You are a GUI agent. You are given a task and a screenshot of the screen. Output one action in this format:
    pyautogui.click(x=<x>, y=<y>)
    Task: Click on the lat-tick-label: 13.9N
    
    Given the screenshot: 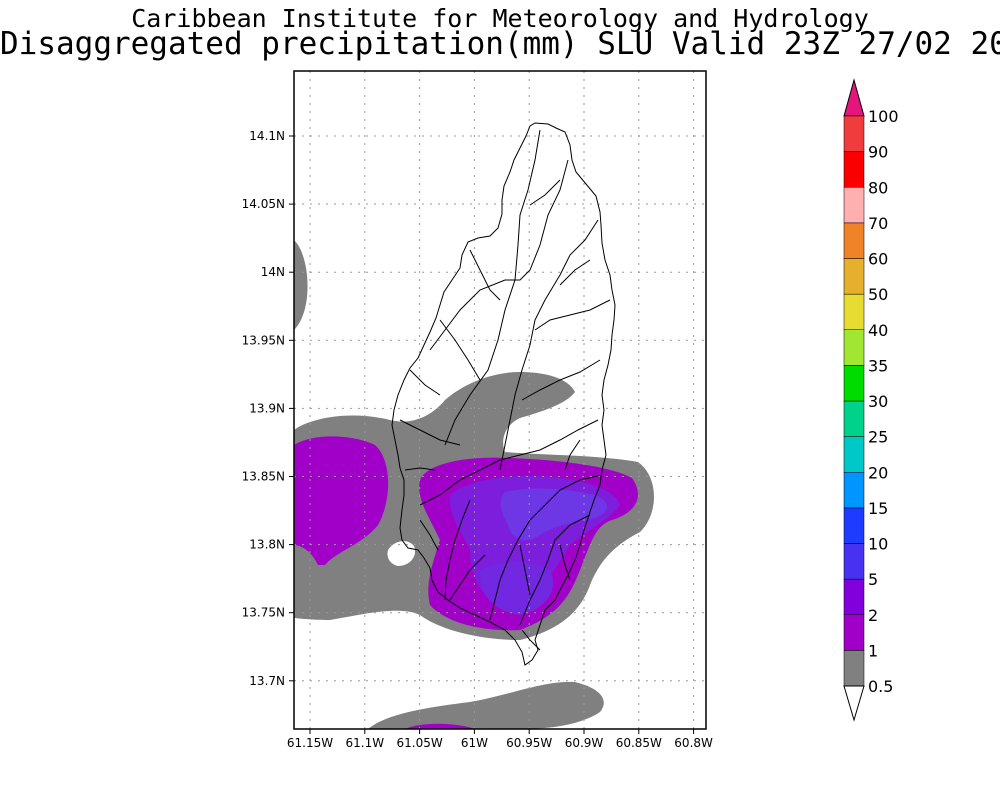 What is the action you would take?
    pyautogui.click(x=267, y=408)
    